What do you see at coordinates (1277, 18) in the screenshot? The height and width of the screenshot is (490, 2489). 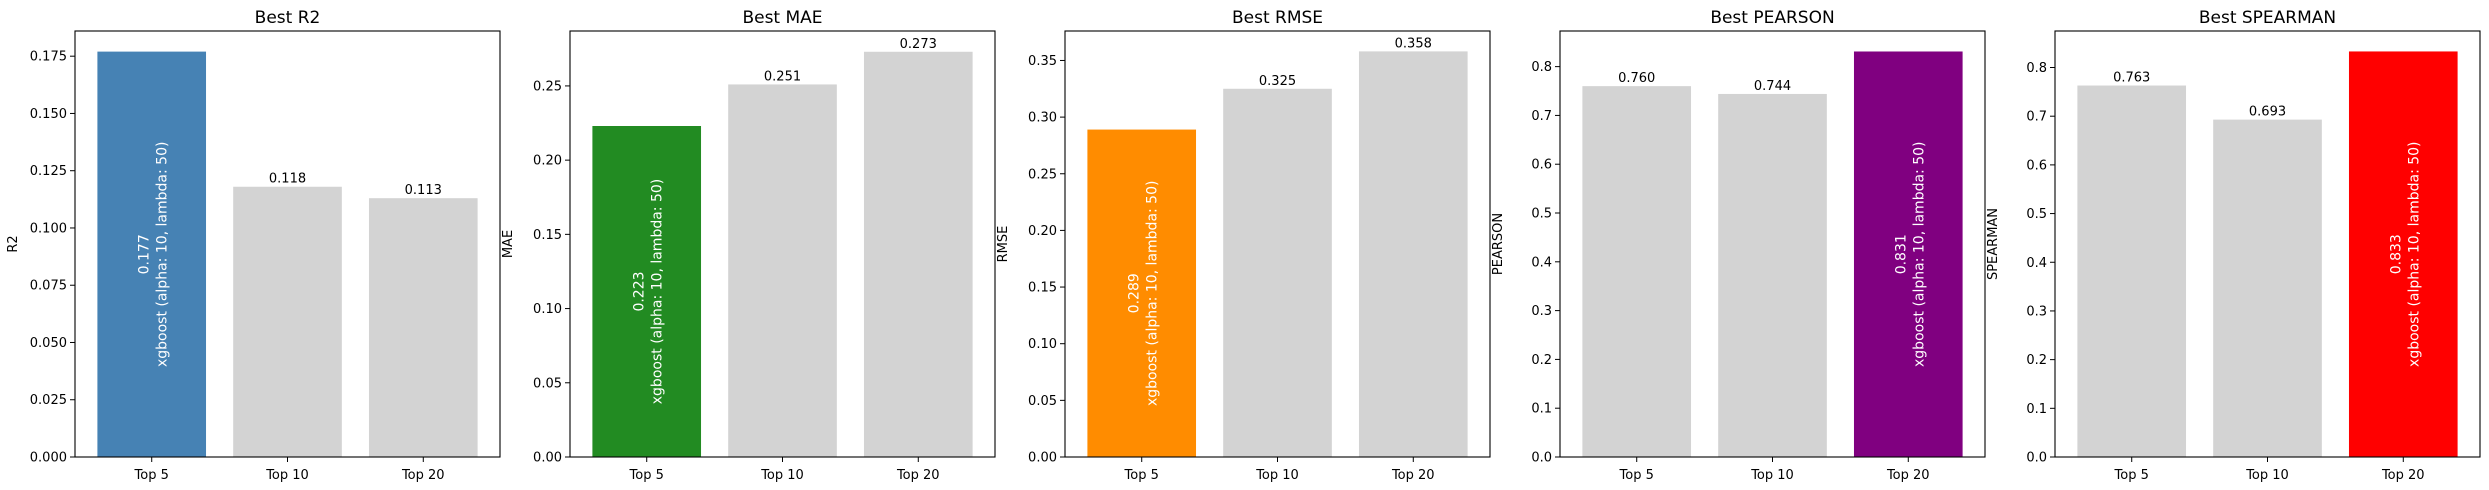 I see `chart-title: Best RMSE` at bounding box center [1277, 18].